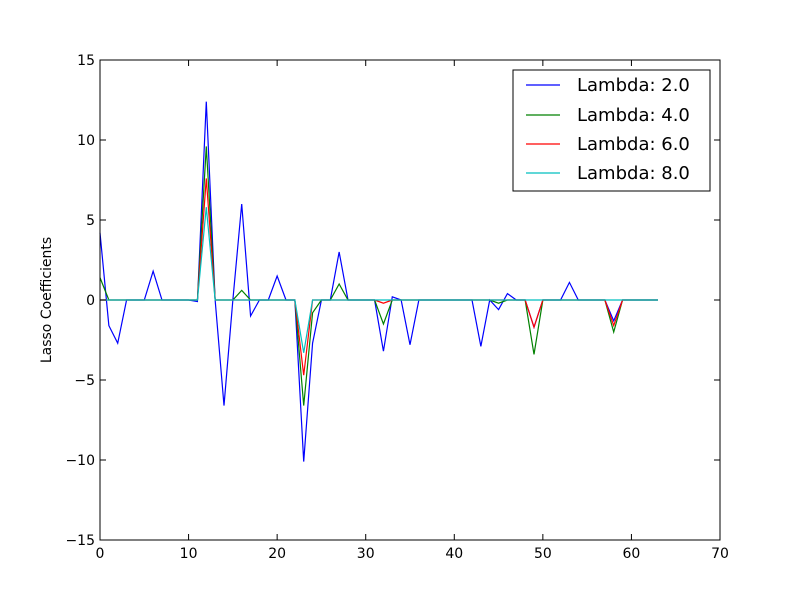  I want to click on legend-entry-1: Lambda: 2.0, so click(608, 85).